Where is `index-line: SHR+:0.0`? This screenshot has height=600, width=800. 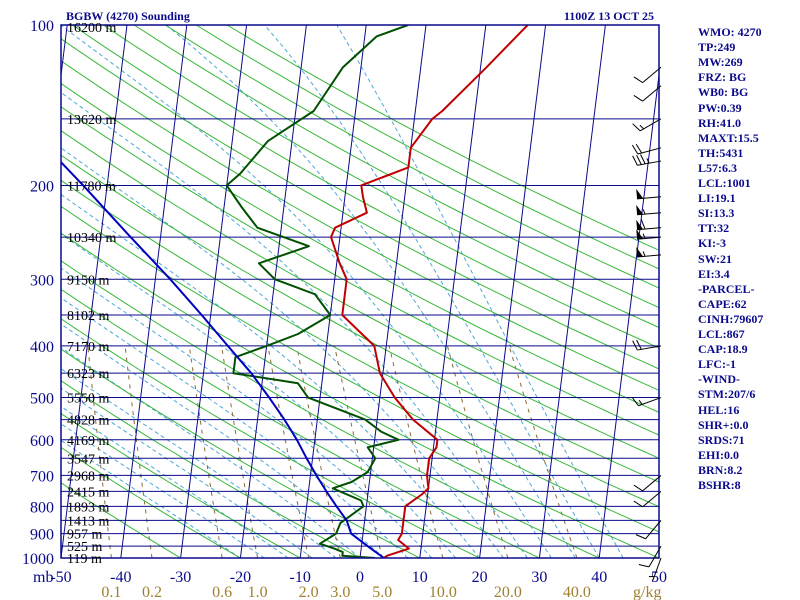 index-line: SHR+:0.0 is located at coordinates (723, 424).